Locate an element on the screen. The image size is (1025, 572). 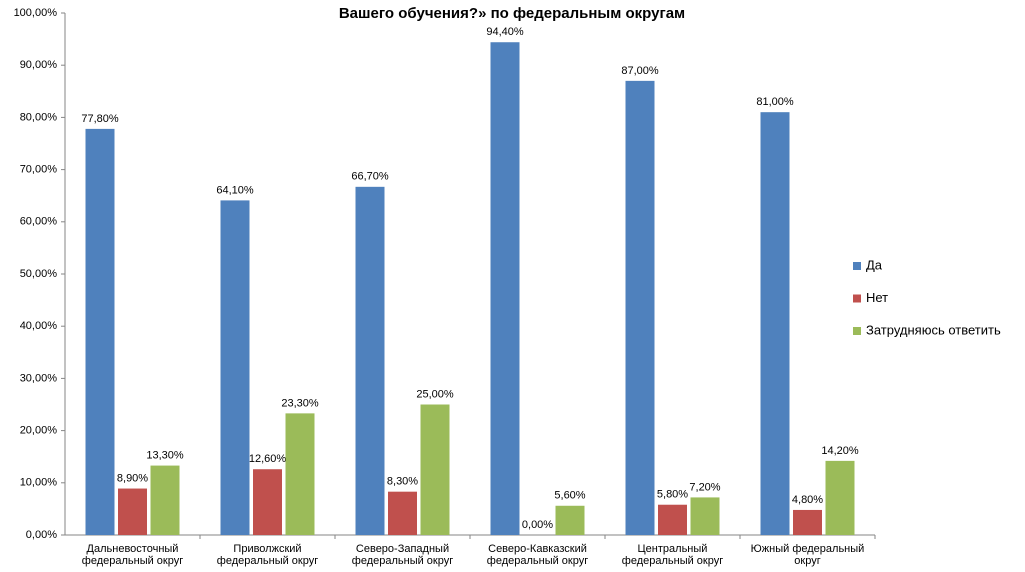
chart-title: Вашего обучения?» по федеральным округам is located at coordinates (512, 13).